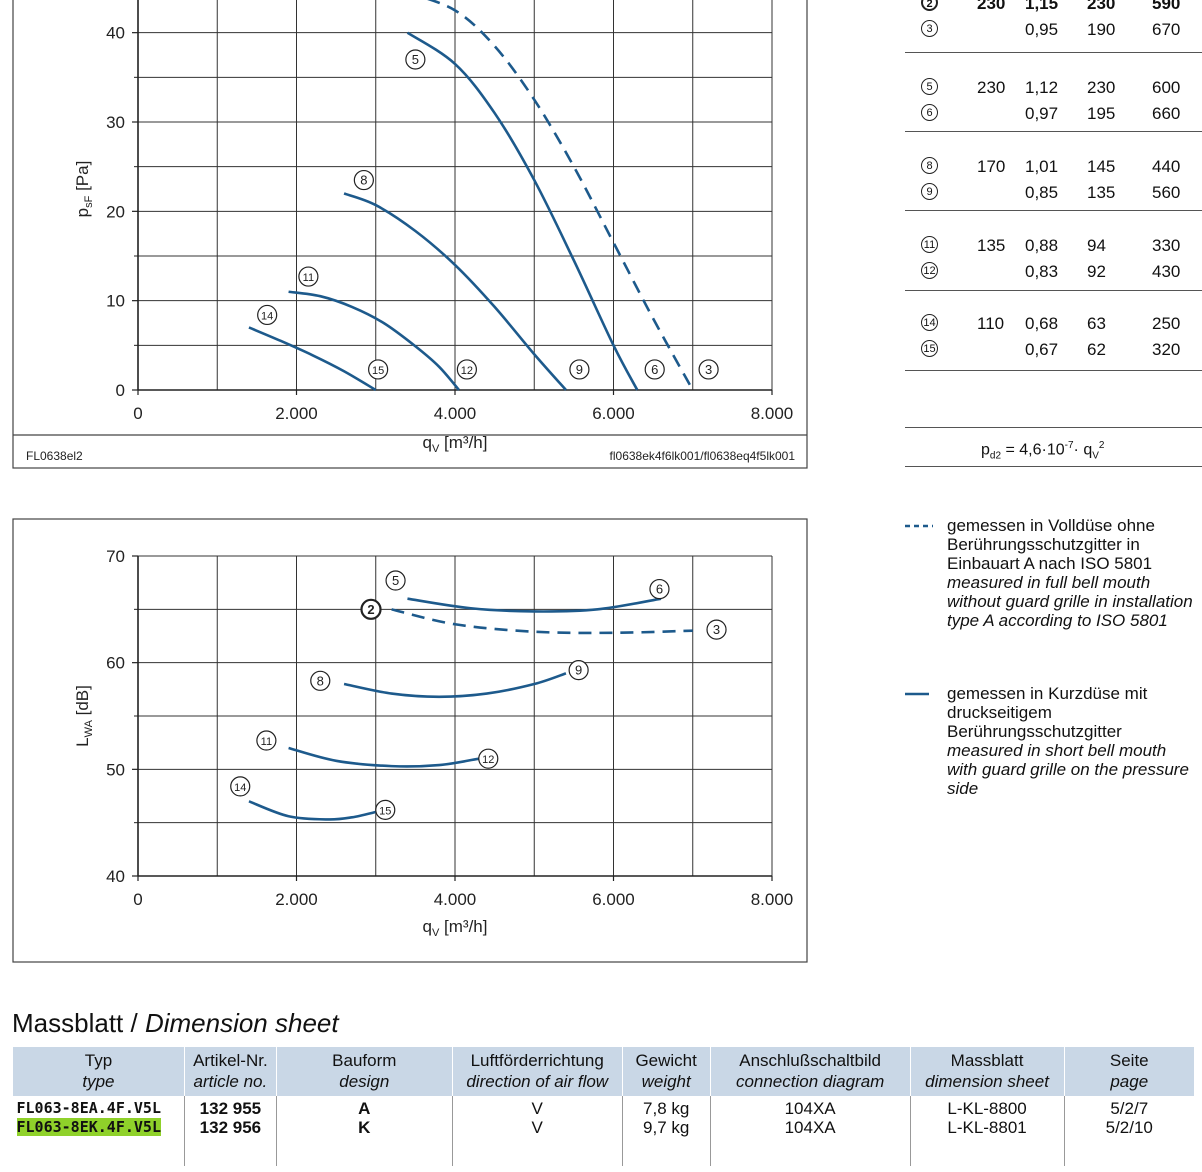 The height and width of the screenshot is (1172, 1202). I want to click on highlighted-product-type: FL063-8EK.4F.V5L, so click(88, 1127).